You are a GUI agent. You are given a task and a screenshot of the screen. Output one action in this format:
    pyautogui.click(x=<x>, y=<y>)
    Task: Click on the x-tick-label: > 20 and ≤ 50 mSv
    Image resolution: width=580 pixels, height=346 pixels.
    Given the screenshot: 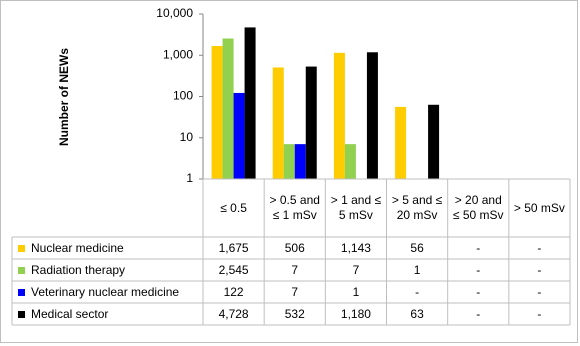 What is the action you would take?
    pyautogui.click(x=478, y=207)
    